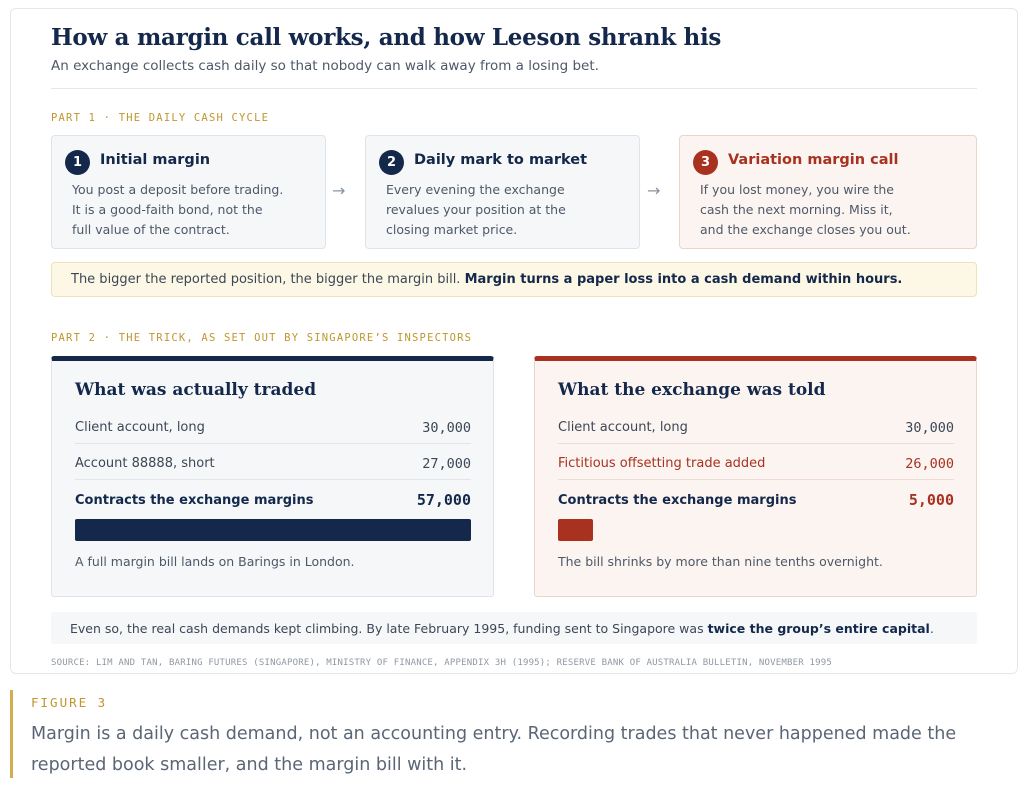 The height and width of the screenshot is (801, 1024). I want to click on position-row: Account 88888, short 27,000, so click(273, 464).